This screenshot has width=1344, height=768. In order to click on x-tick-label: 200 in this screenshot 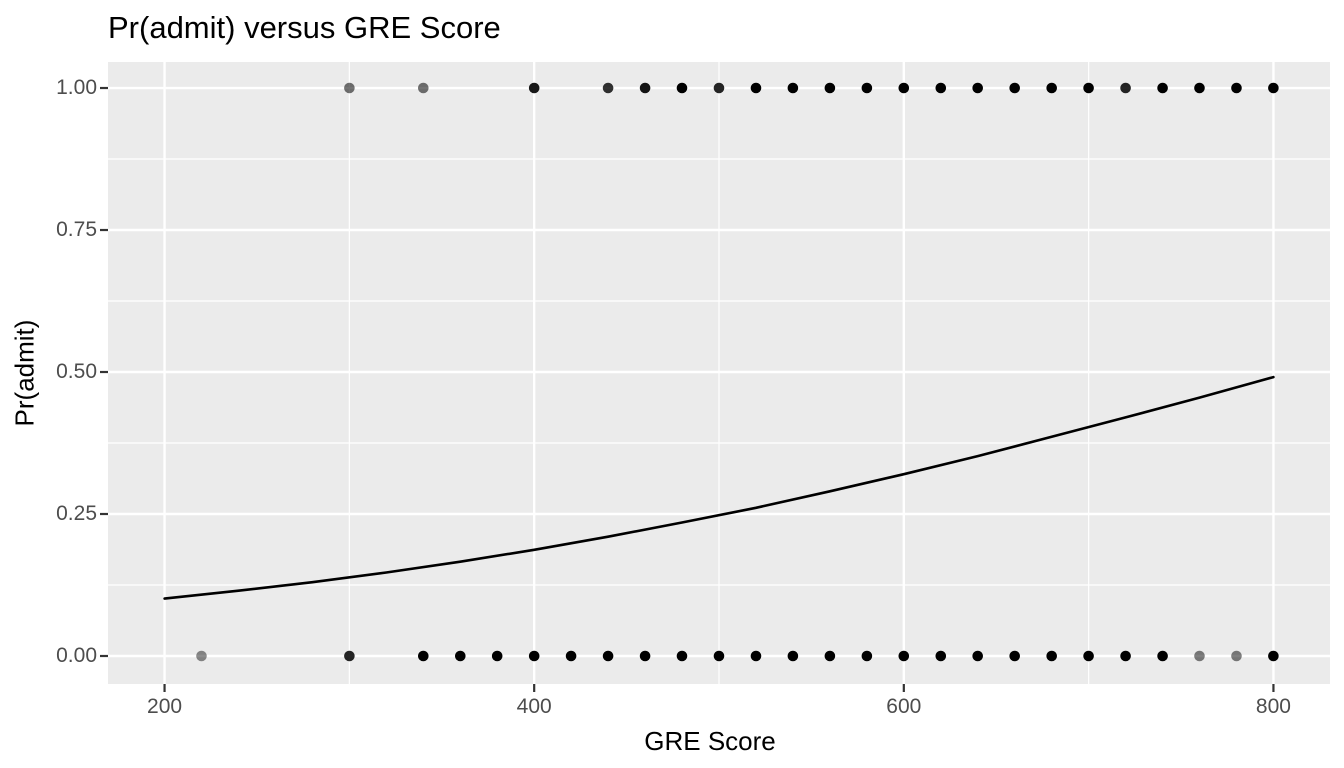, I will do `click(165, 706)`.